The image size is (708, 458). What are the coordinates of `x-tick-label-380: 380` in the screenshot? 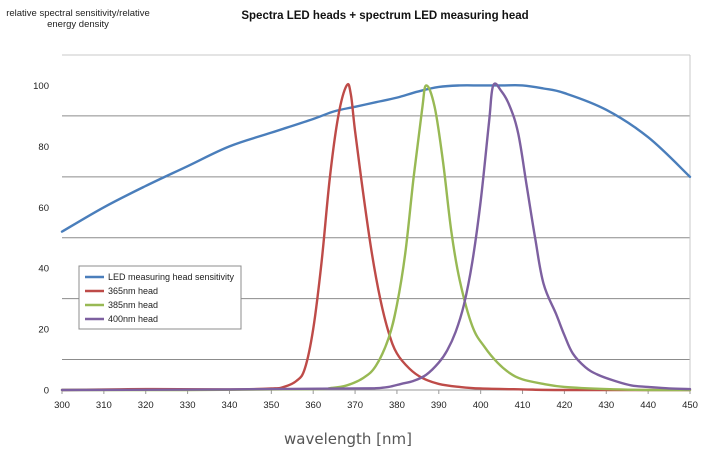 It's located at (397, 405).